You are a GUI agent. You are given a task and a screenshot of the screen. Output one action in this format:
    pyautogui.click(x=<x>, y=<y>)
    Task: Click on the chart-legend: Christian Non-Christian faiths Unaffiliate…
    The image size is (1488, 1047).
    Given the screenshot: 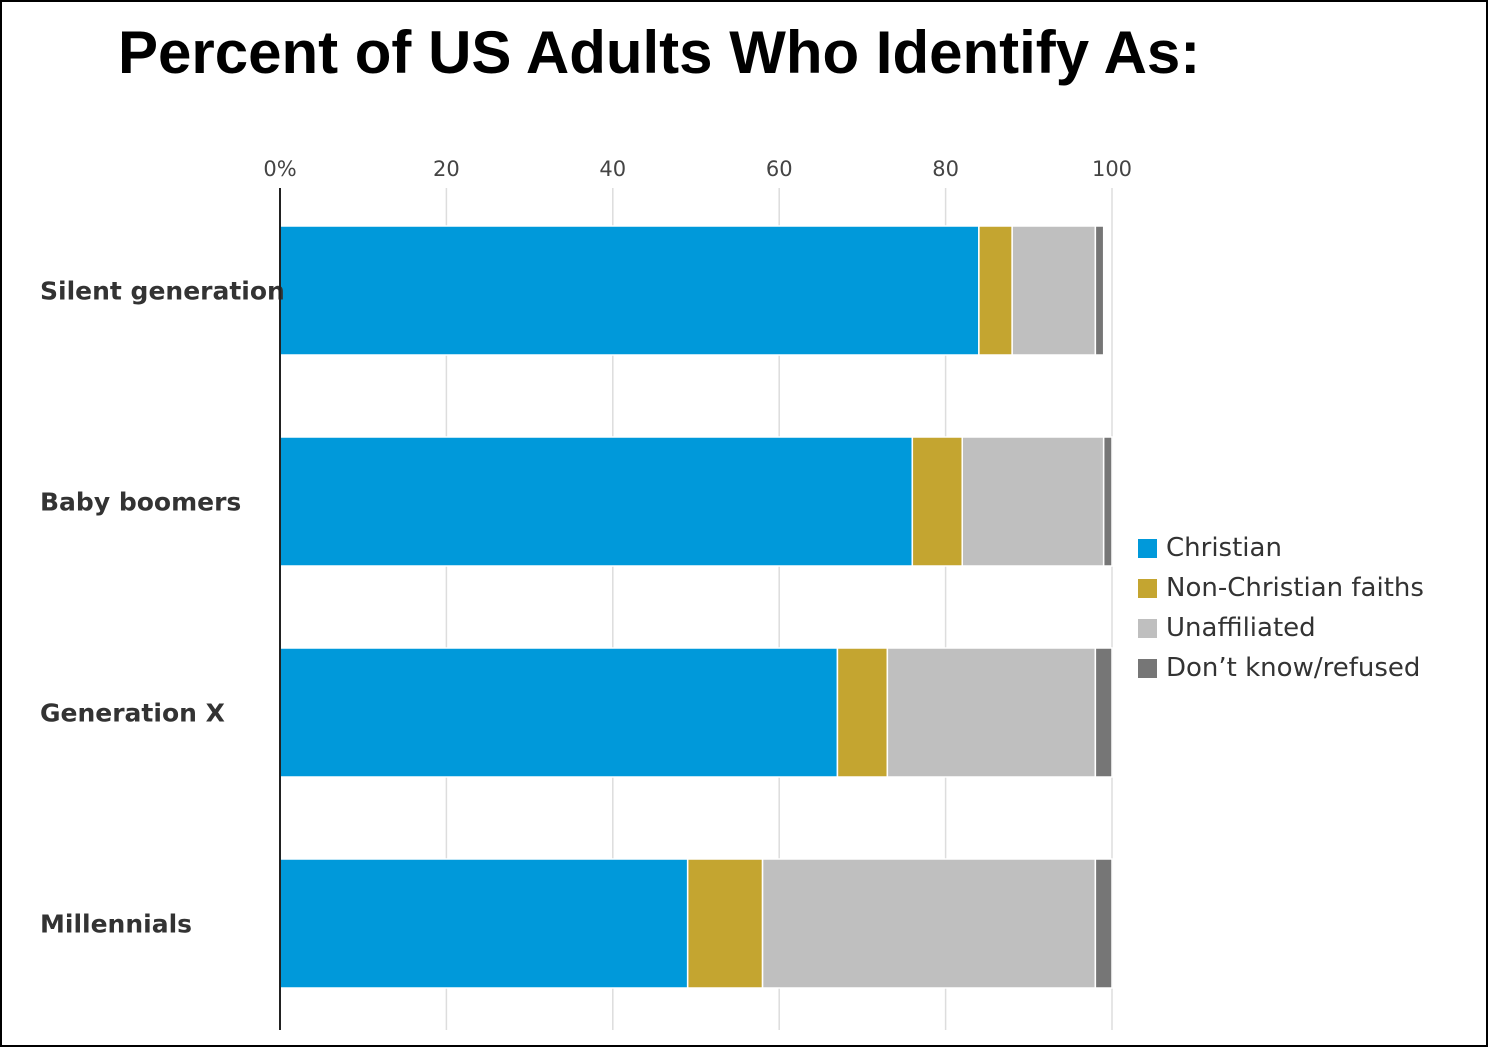 What is the action you would take?
    pyautogui.click(x=1281, y=608)
    